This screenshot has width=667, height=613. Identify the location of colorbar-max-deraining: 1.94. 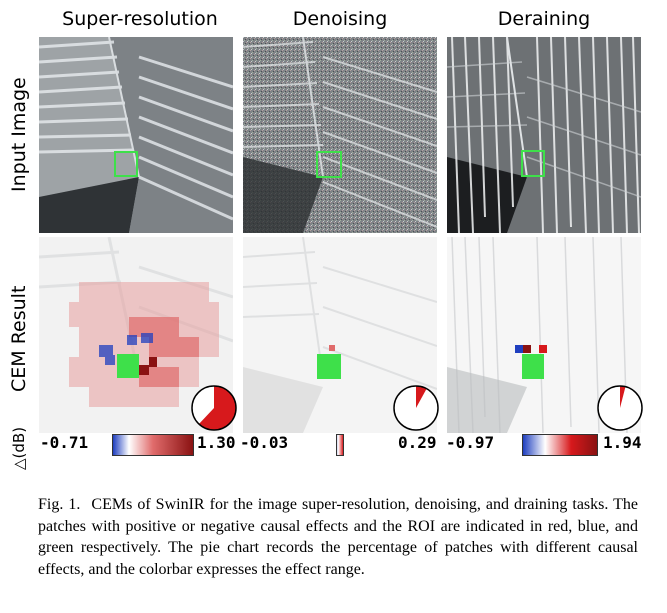
(622, 442).